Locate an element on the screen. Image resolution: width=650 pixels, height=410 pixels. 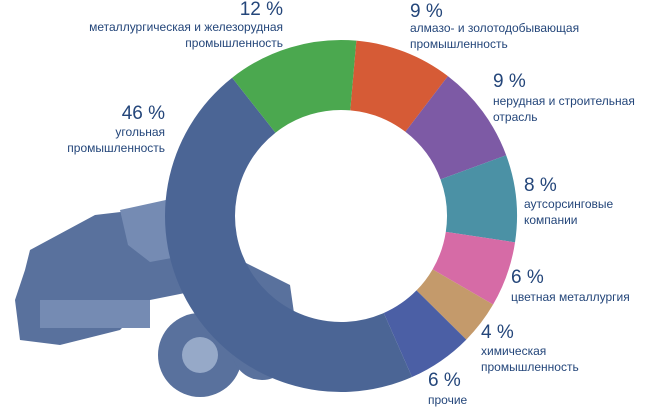
category-label: металлургическая и железорудная is located at coordinates (186, 27).